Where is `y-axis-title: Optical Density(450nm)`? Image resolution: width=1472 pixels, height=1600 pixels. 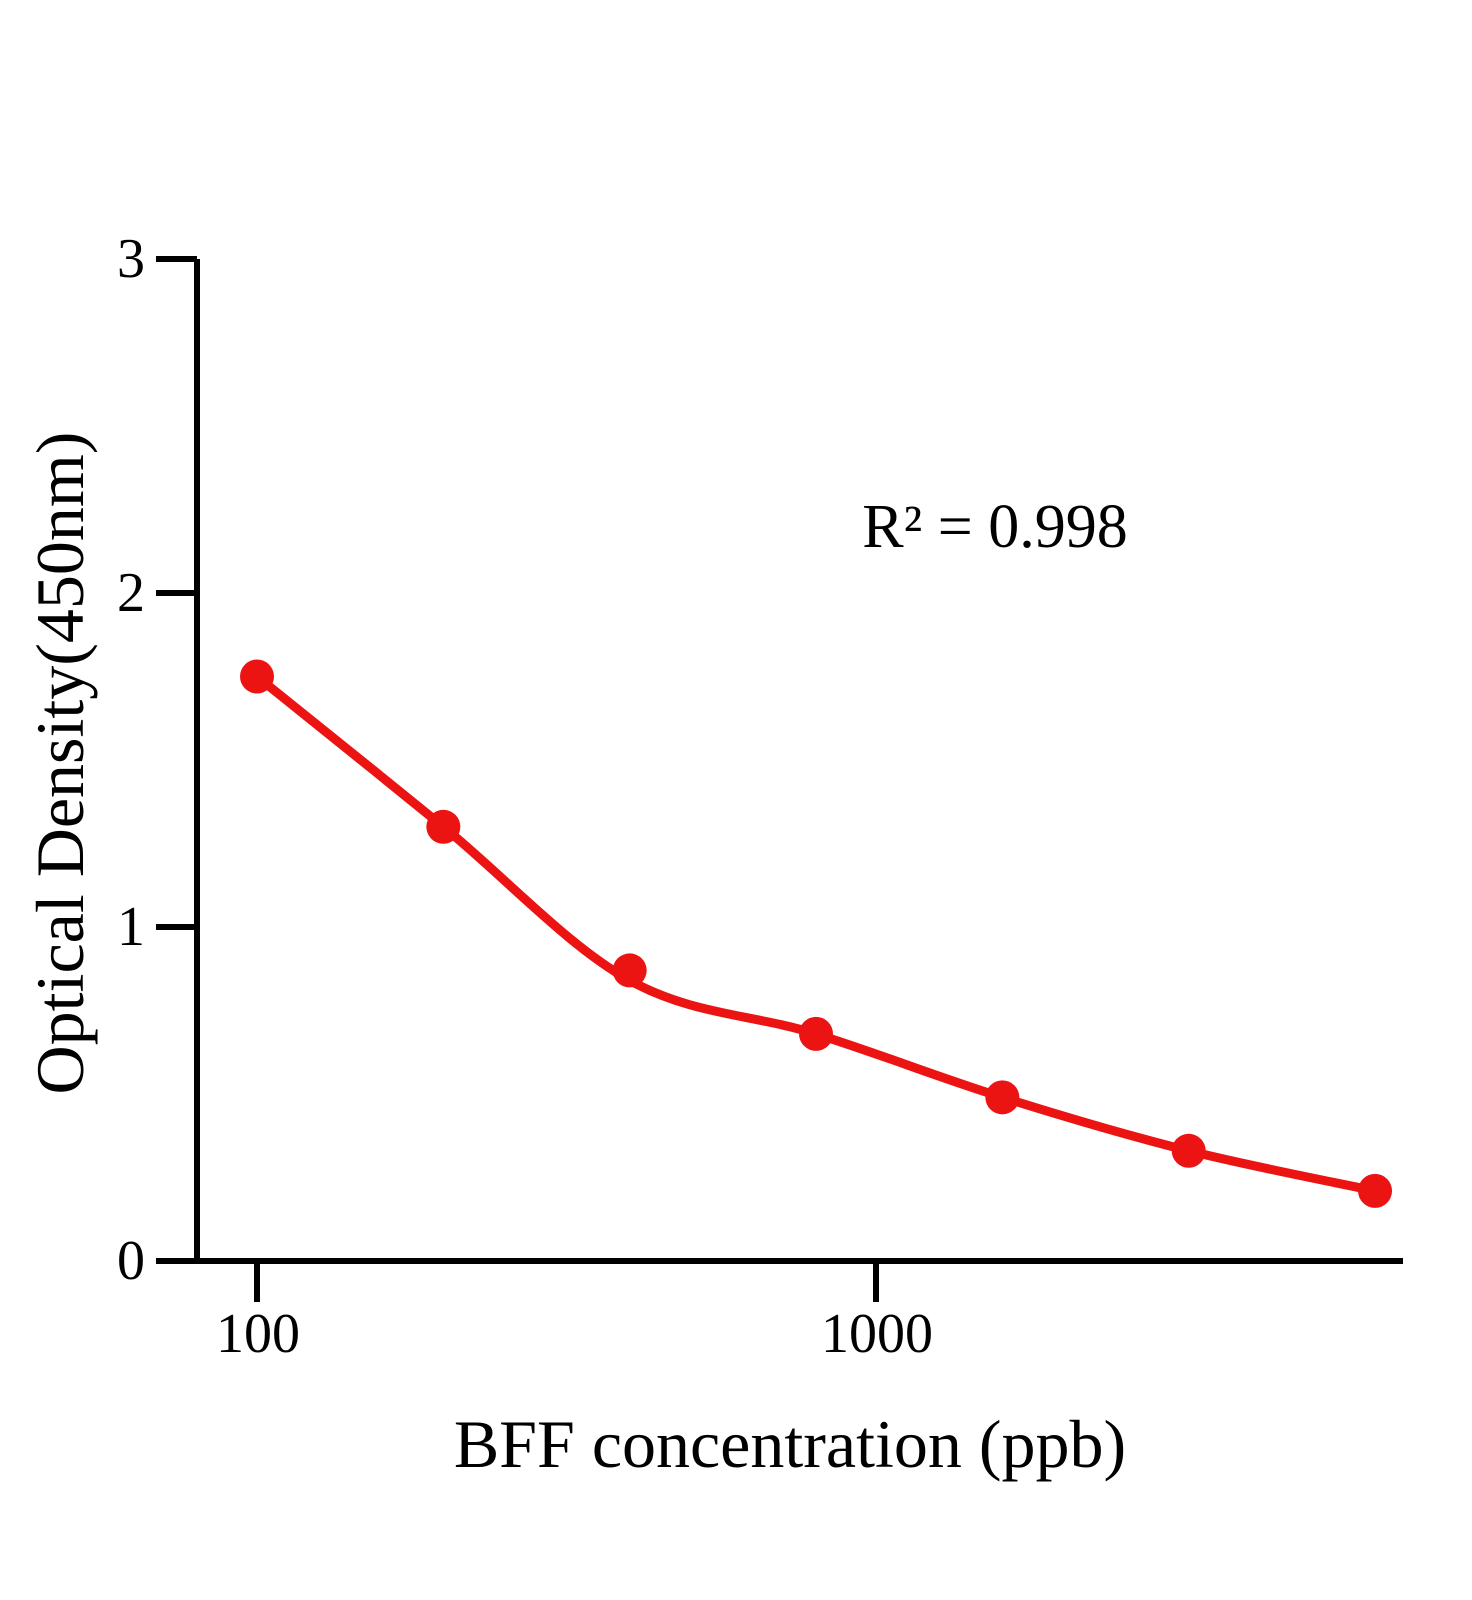
y-axis-title: Optical Density(450nm) is located at coordinates (60, 763).